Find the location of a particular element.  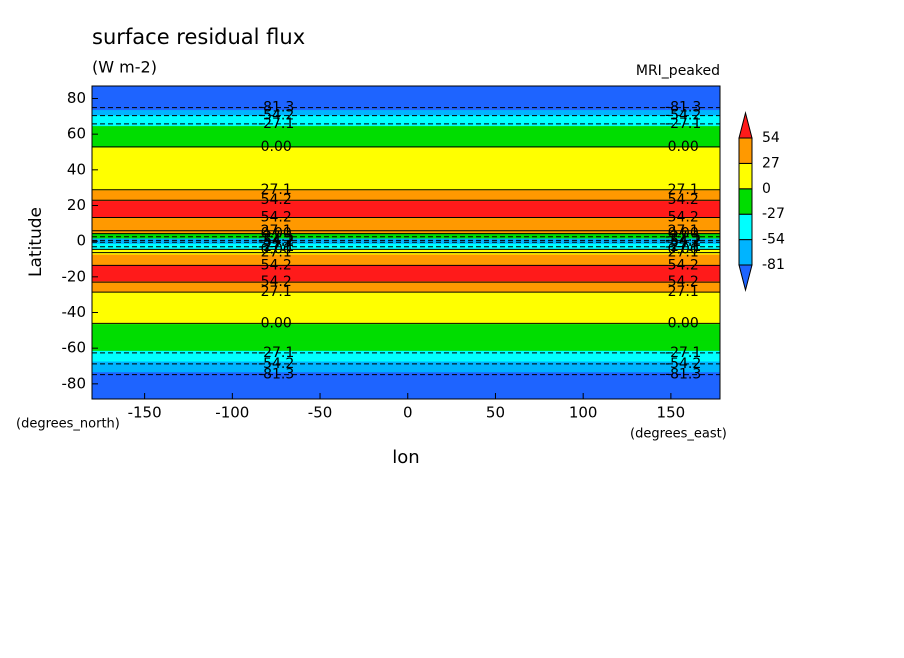

y-tick-label: 20 is located at coordinates (76, 205).